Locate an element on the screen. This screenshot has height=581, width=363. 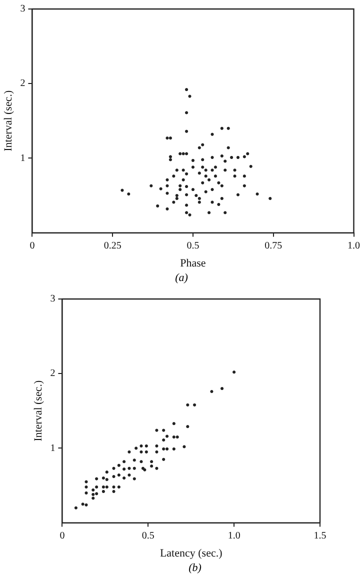
x-tick-label: 0.75 is located at coordinates (273, 246).